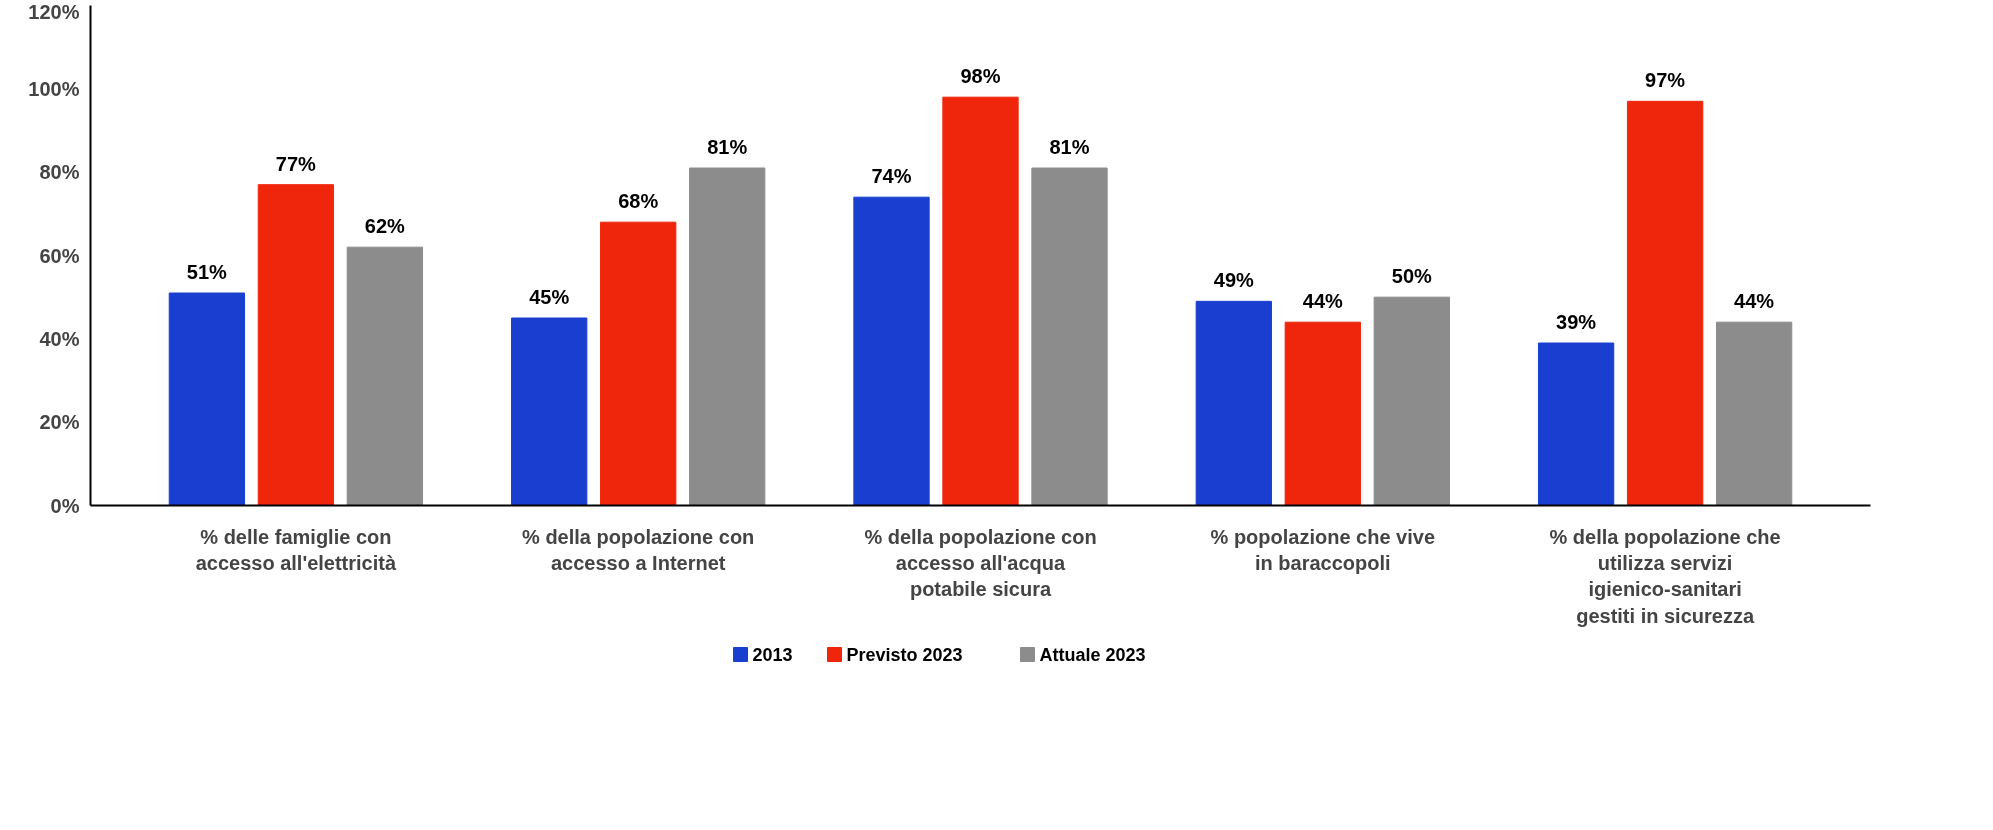 The width and height of the screenshot is (1993, 830). I want to click on x-tick-label: % della popolazione che utilizza servizi igienico-sanitari gestiti in sicurezza, so click(1665, 576).